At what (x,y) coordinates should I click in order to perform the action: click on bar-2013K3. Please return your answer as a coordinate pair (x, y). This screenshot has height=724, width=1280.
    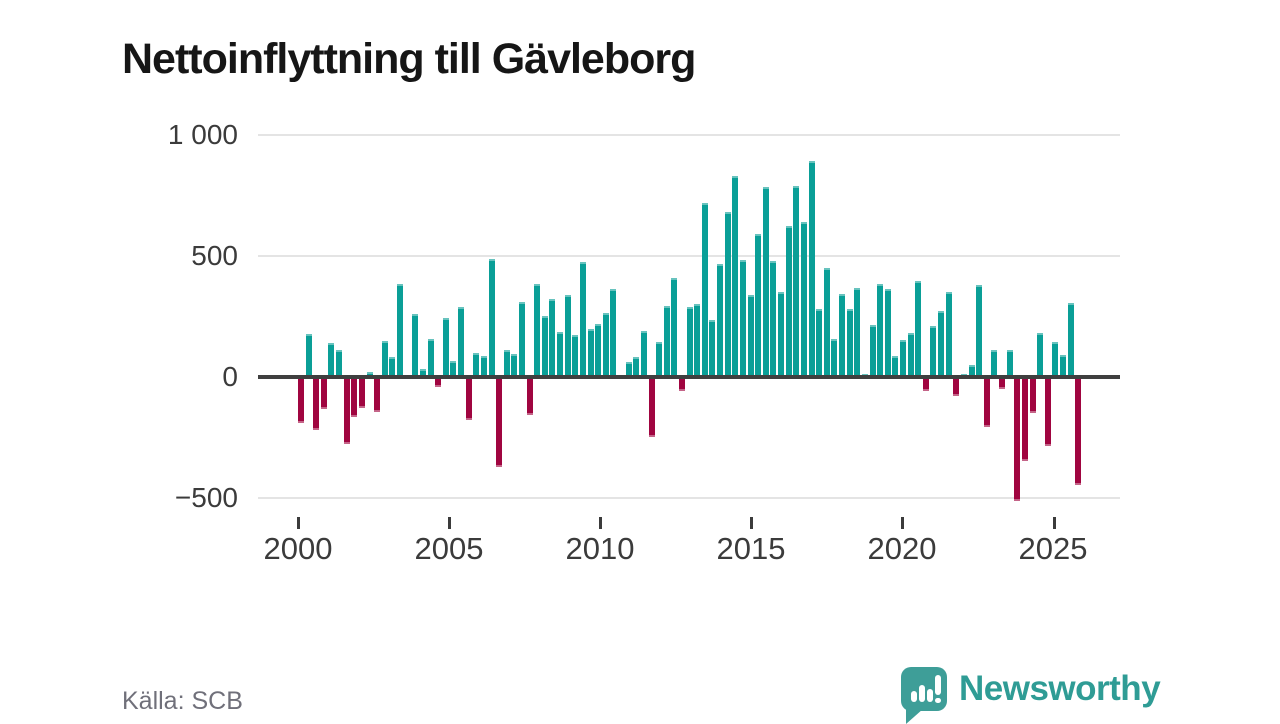
    Looking at the image, I should click on (712, 349).